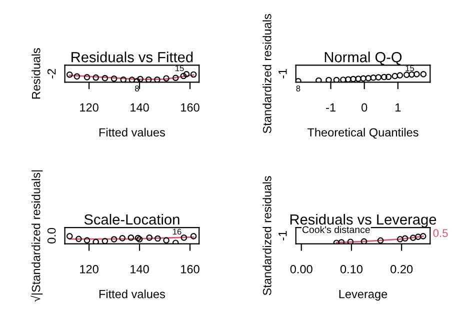 Image resolution: width=463 pixels, height=326 pixels. What do you see at coordinates (177, 231) in the screenshot?
I see `annotation: 16` at bounding box center [177, 231].